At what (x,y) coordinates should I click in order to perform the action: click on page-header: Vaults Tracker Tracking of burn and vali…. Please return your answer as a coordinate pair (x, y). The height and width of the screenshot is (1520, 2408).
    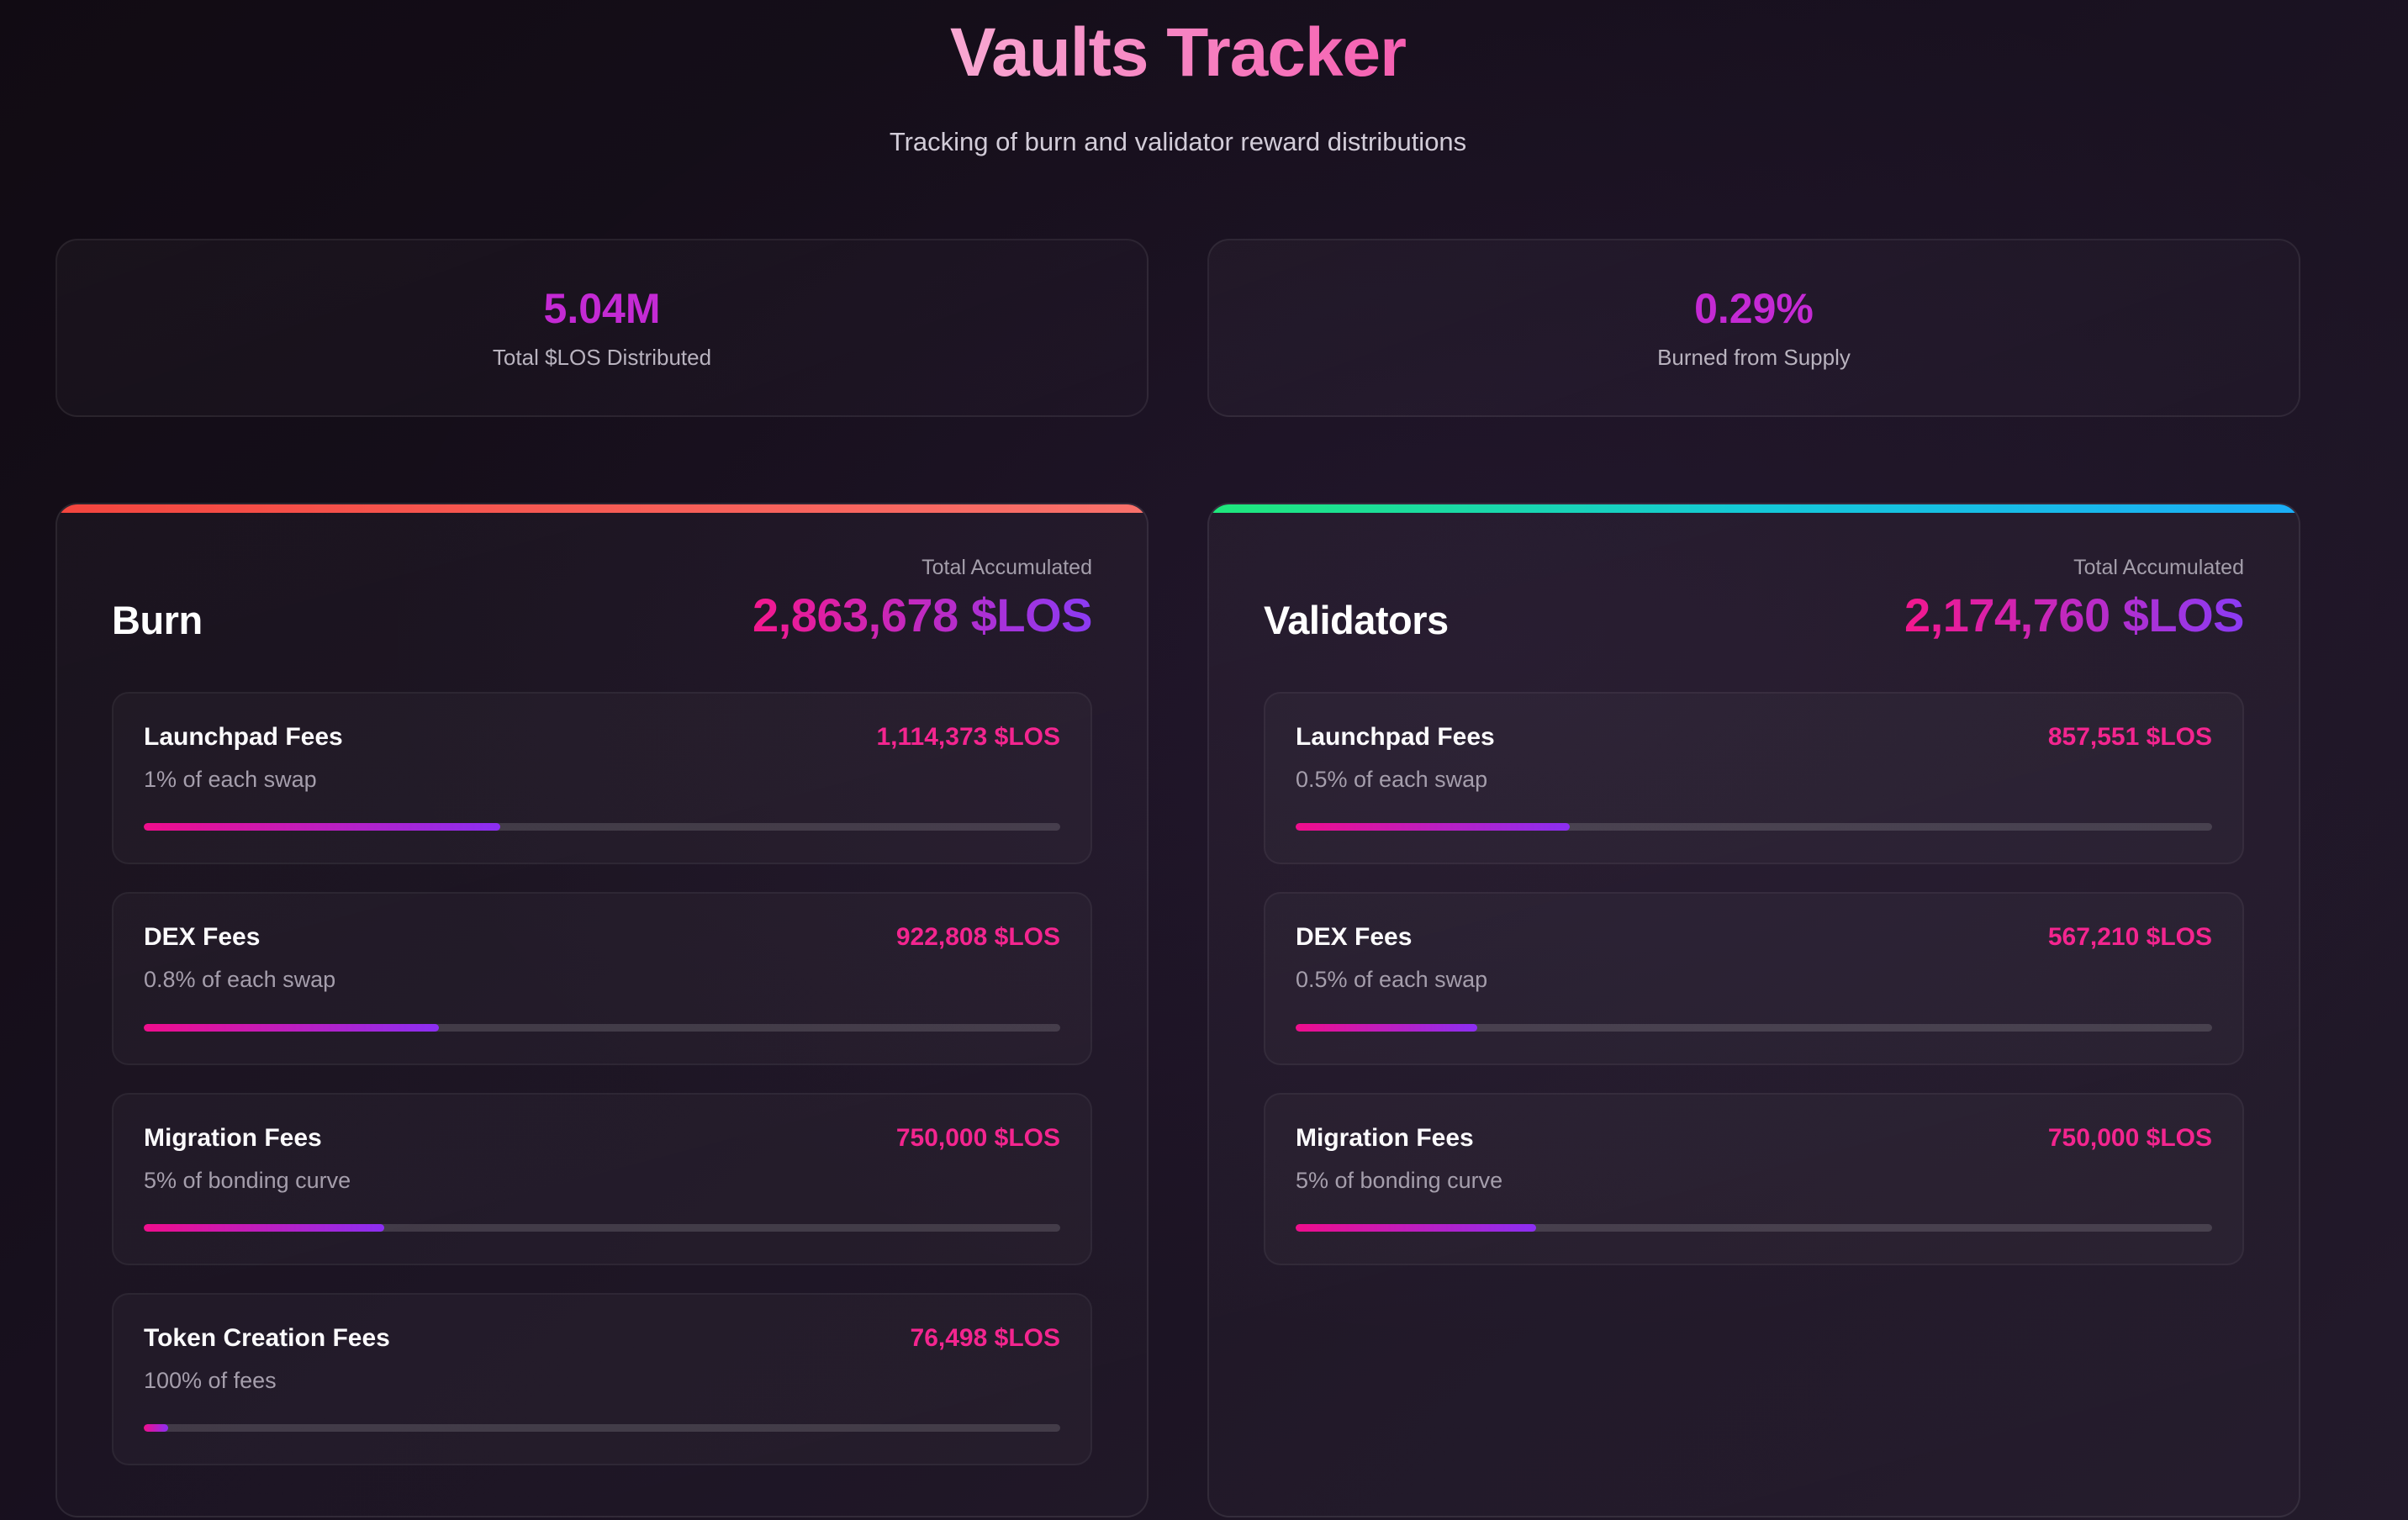
    Looking at the image, I should click on (1178, 79).